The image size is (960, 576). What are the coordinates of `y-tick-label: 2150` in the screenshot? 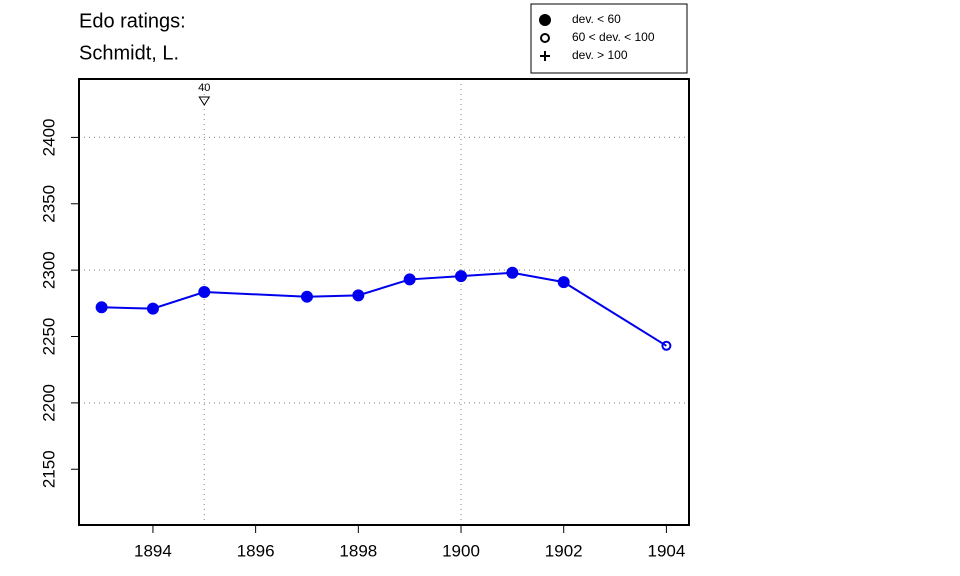 It's located at (48, 469).